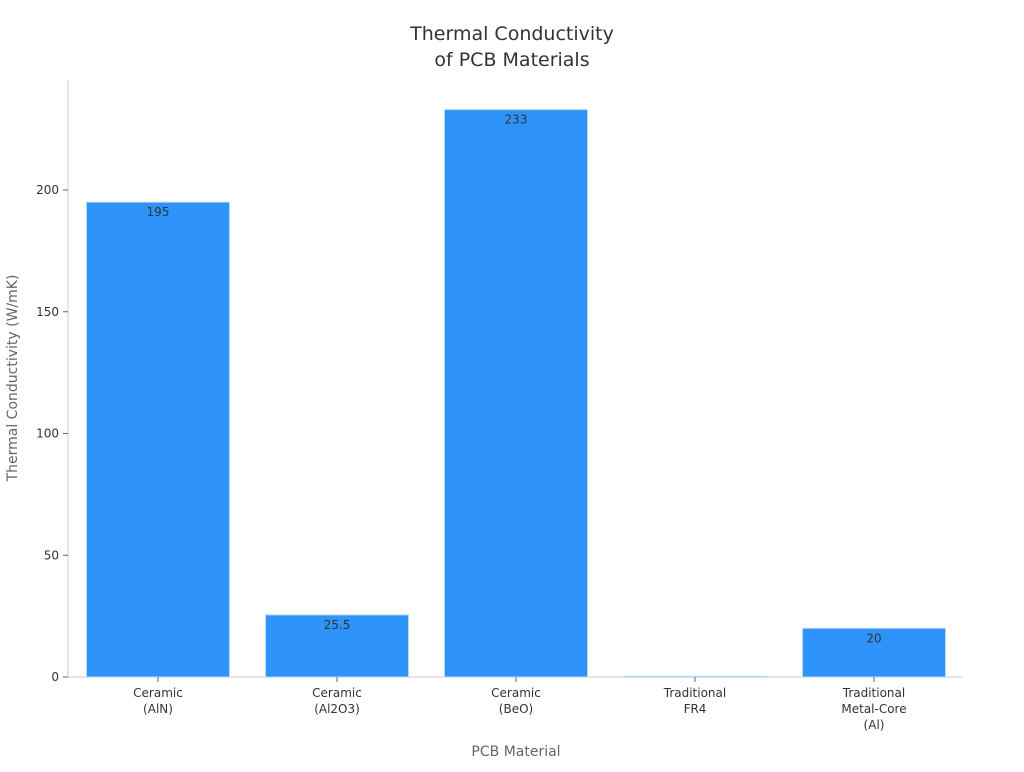 The image size is (1024, 772). Describe the element at coordinates (337, 625) in the screenshot. I see `data-label: 25.5` at that location.